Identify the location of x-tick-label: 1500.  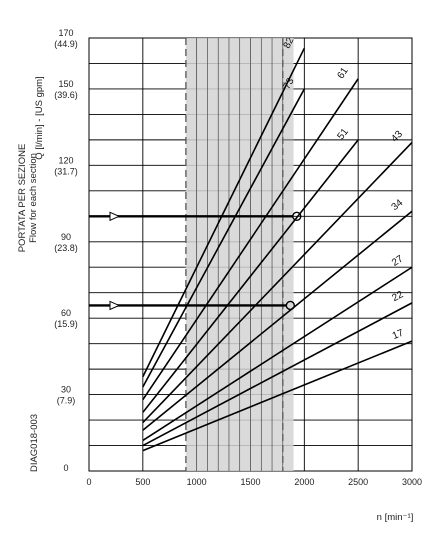
(250, 482).